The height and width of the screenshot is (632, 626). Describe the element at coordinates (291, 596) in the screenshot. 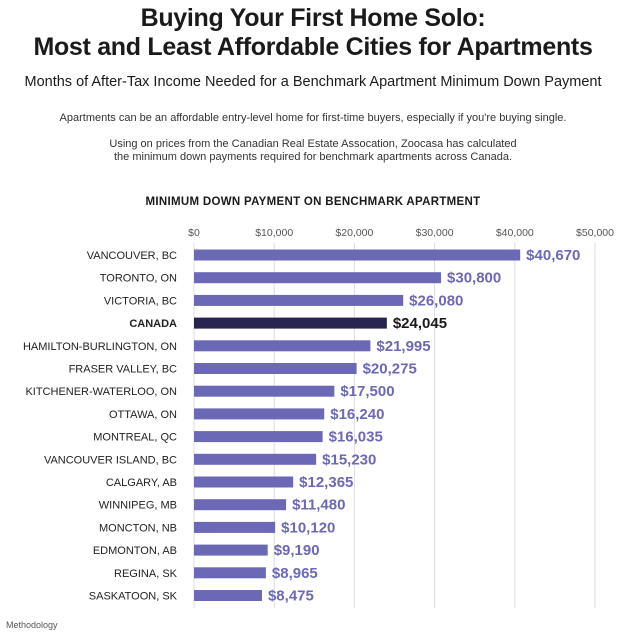

I see `value-label: $8,475` at that location.